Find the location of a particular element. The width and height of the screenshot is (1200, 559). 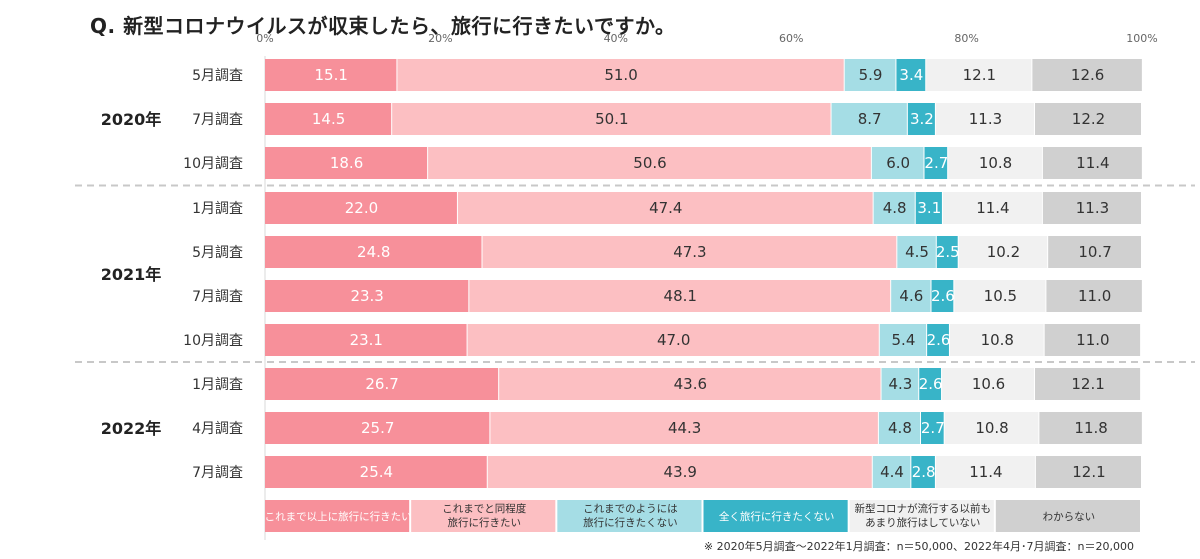

legend-label: 新型コロナが流行する以前もあまり旅行はしていない is located at coordinates (923, 515).